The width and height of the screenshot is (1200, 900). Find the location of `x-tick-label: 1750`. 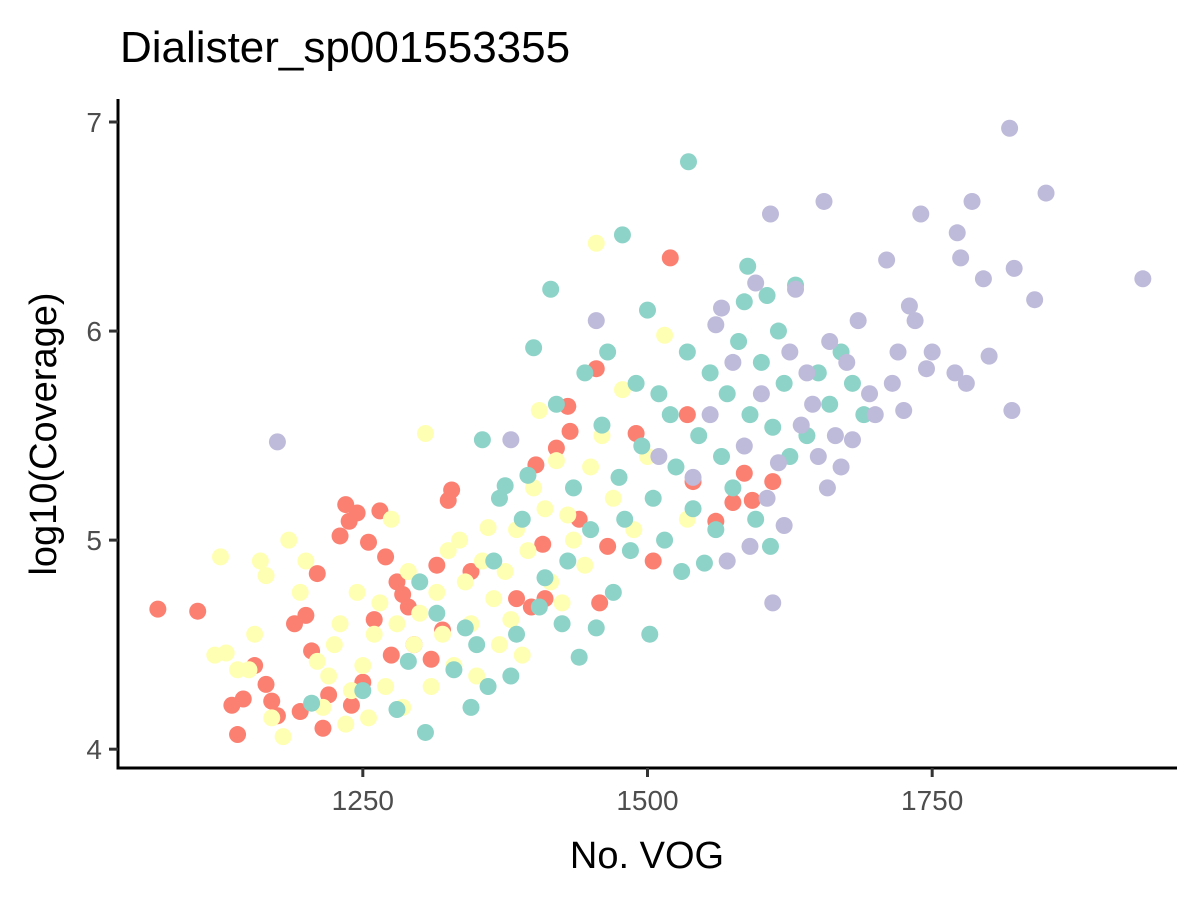

x-tick-label: 1750 is located at coordinates (932, 800).